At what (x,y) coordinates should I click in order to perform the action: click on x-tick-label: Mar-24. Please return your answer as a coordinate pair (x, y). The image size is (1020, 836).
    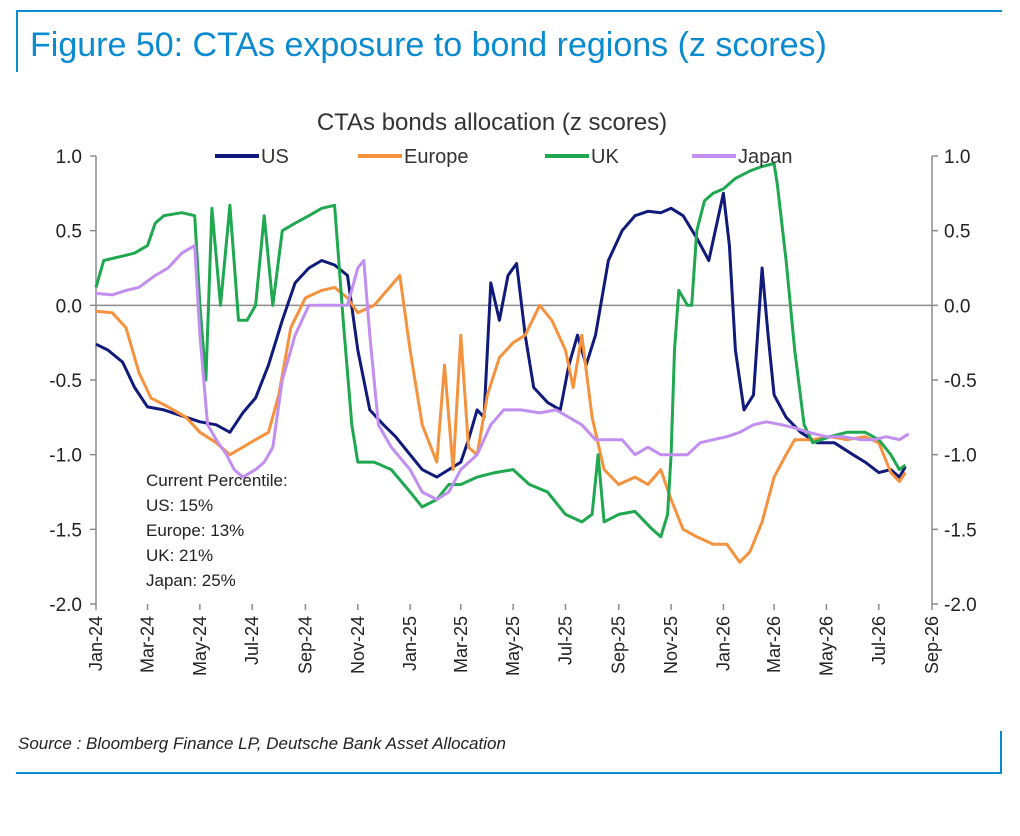
    Looking at the image, I should click on (147, 644).